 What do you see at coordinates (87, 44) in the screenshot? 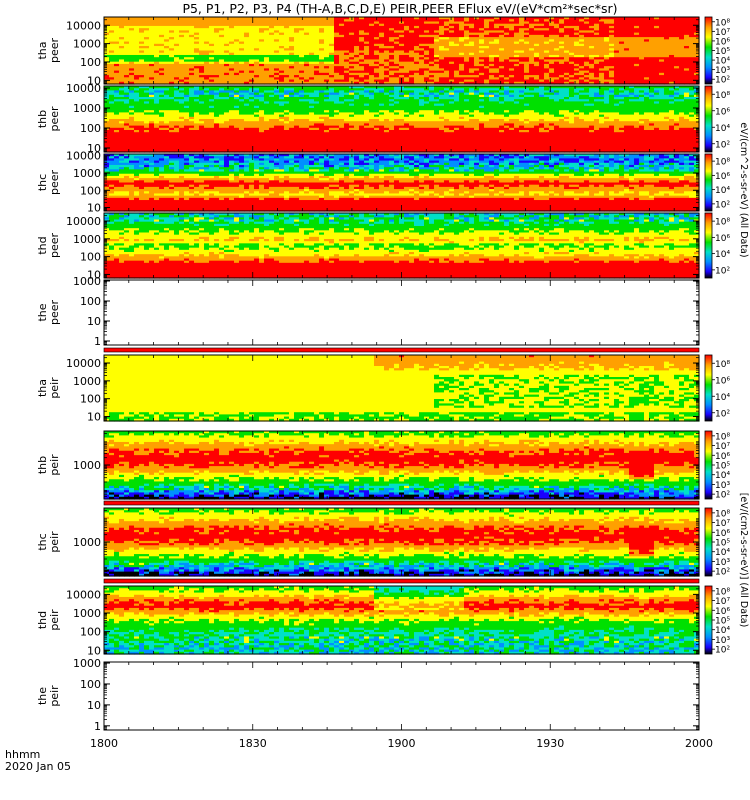
I see `y-tick-label: 1000` at bounding box center [87, 44].